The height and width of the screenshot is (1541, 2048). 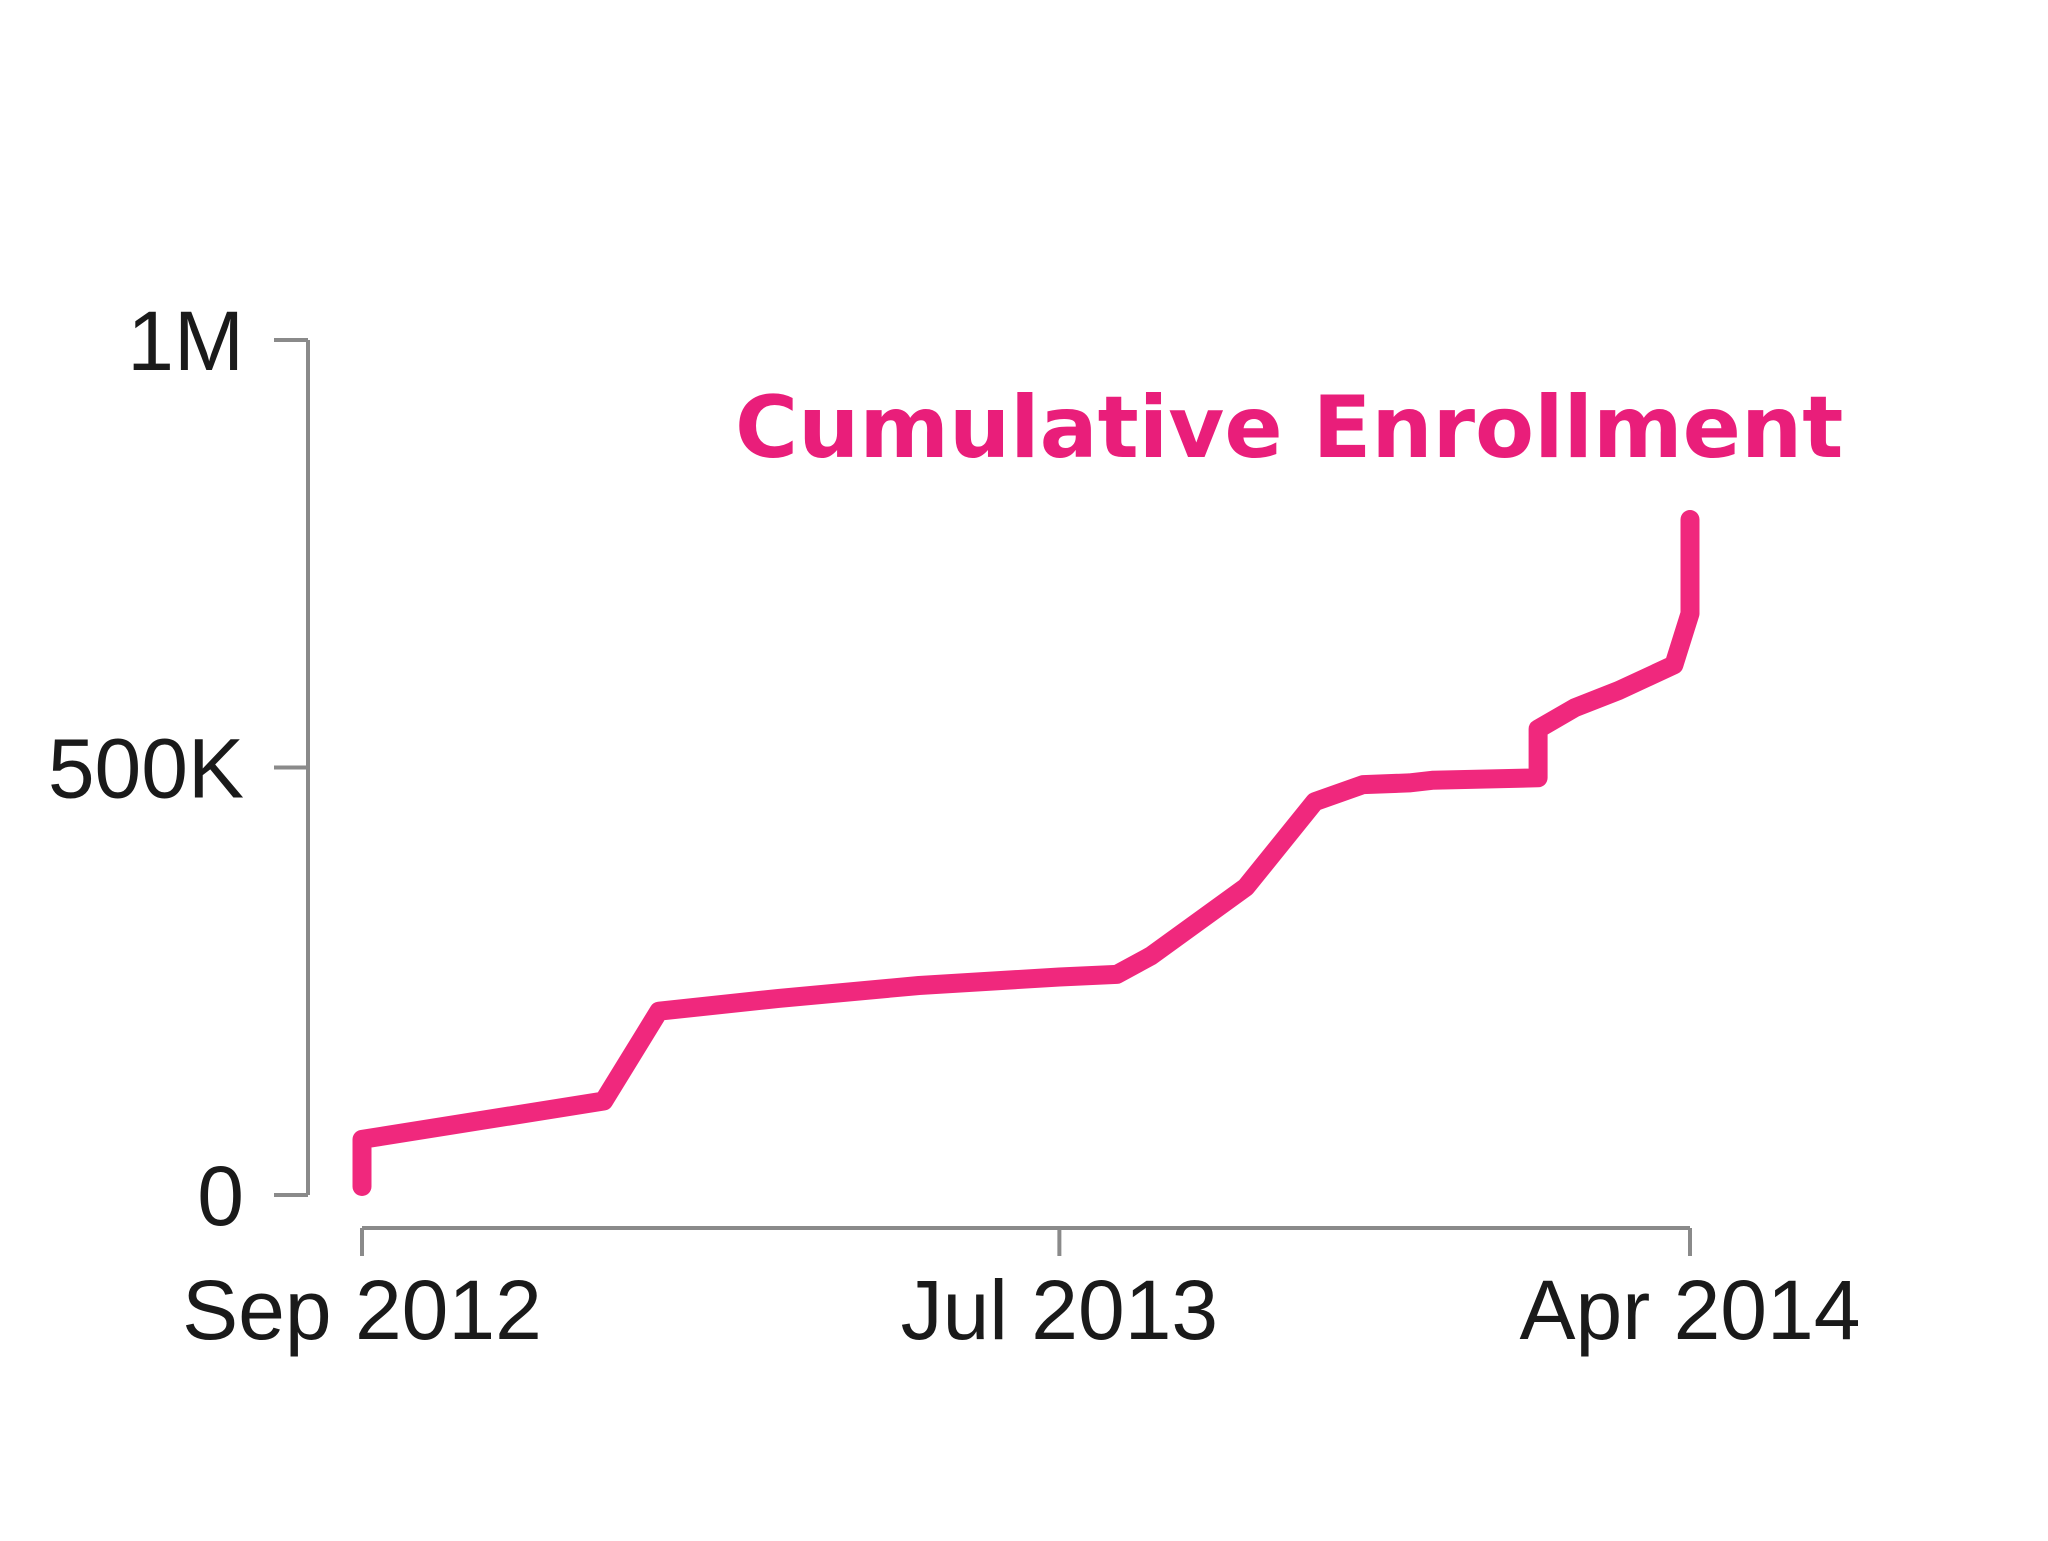 I want to click on x-tick-label: Sep 2012, so click(x=362, y=1310).